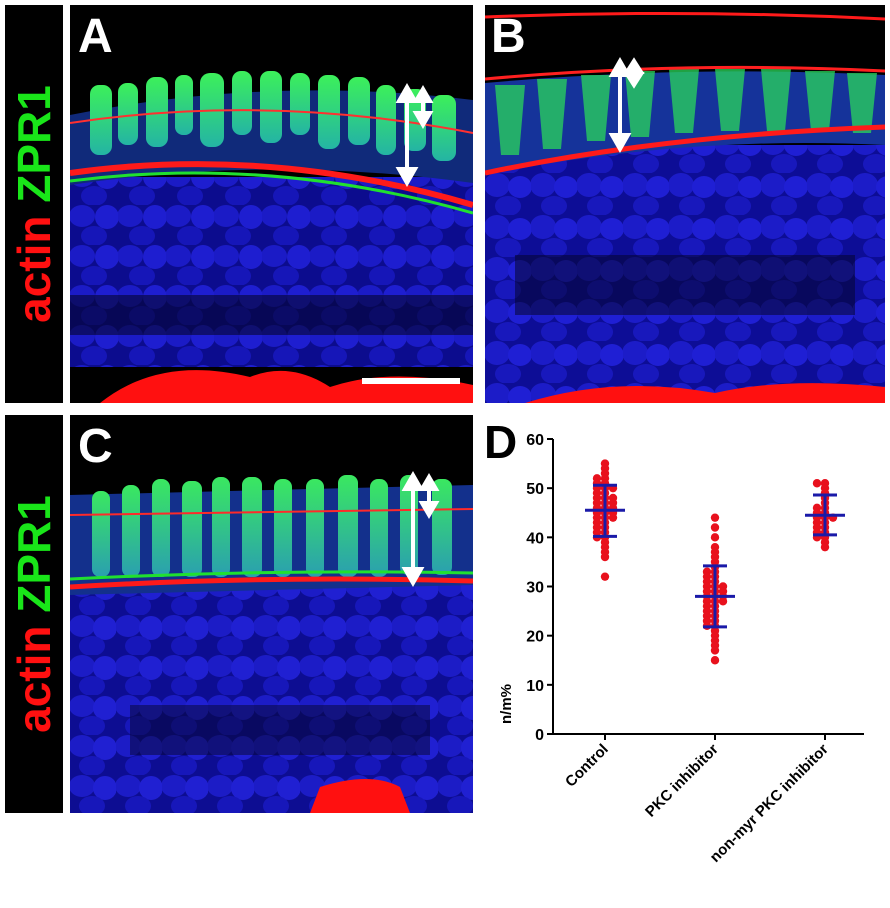 The width and height of the screenshot is (890, 908). I want to click on panel-letter-a: A, so click(95, 36).